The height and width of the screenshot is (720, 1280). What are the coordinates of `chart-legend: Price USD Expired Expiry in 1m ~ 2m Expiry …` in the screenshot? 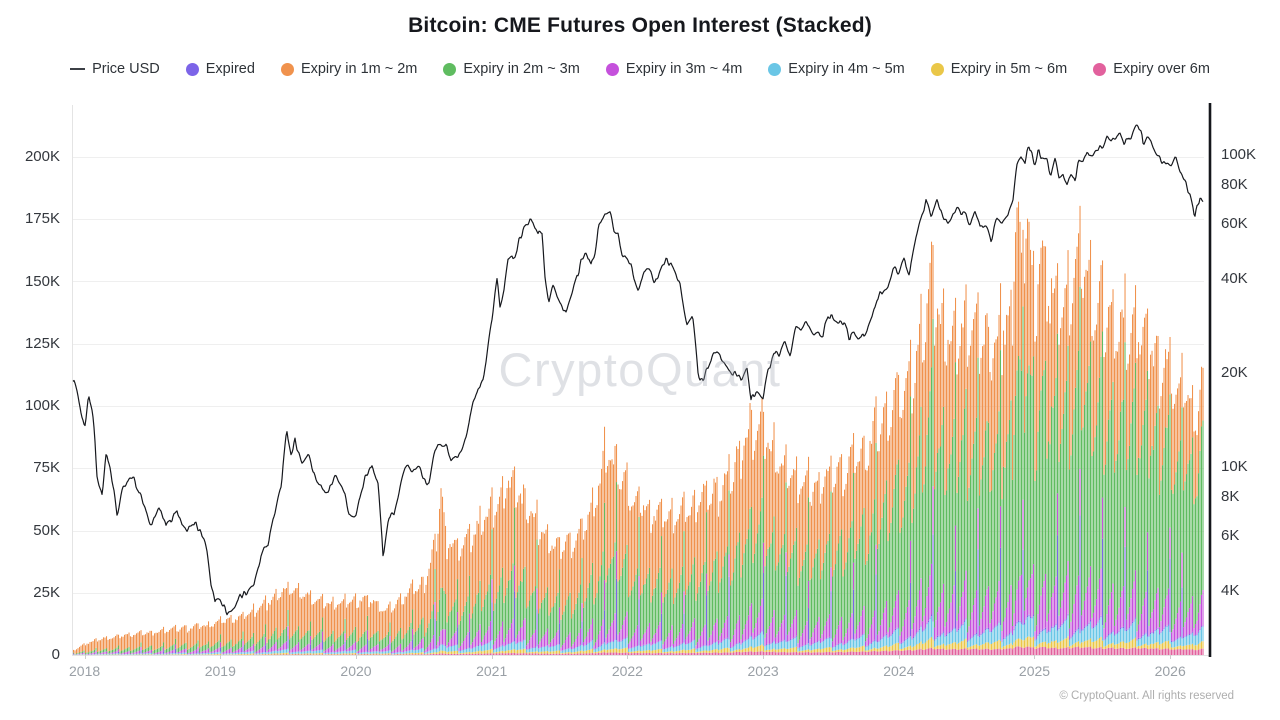 It's located at (640, 69).